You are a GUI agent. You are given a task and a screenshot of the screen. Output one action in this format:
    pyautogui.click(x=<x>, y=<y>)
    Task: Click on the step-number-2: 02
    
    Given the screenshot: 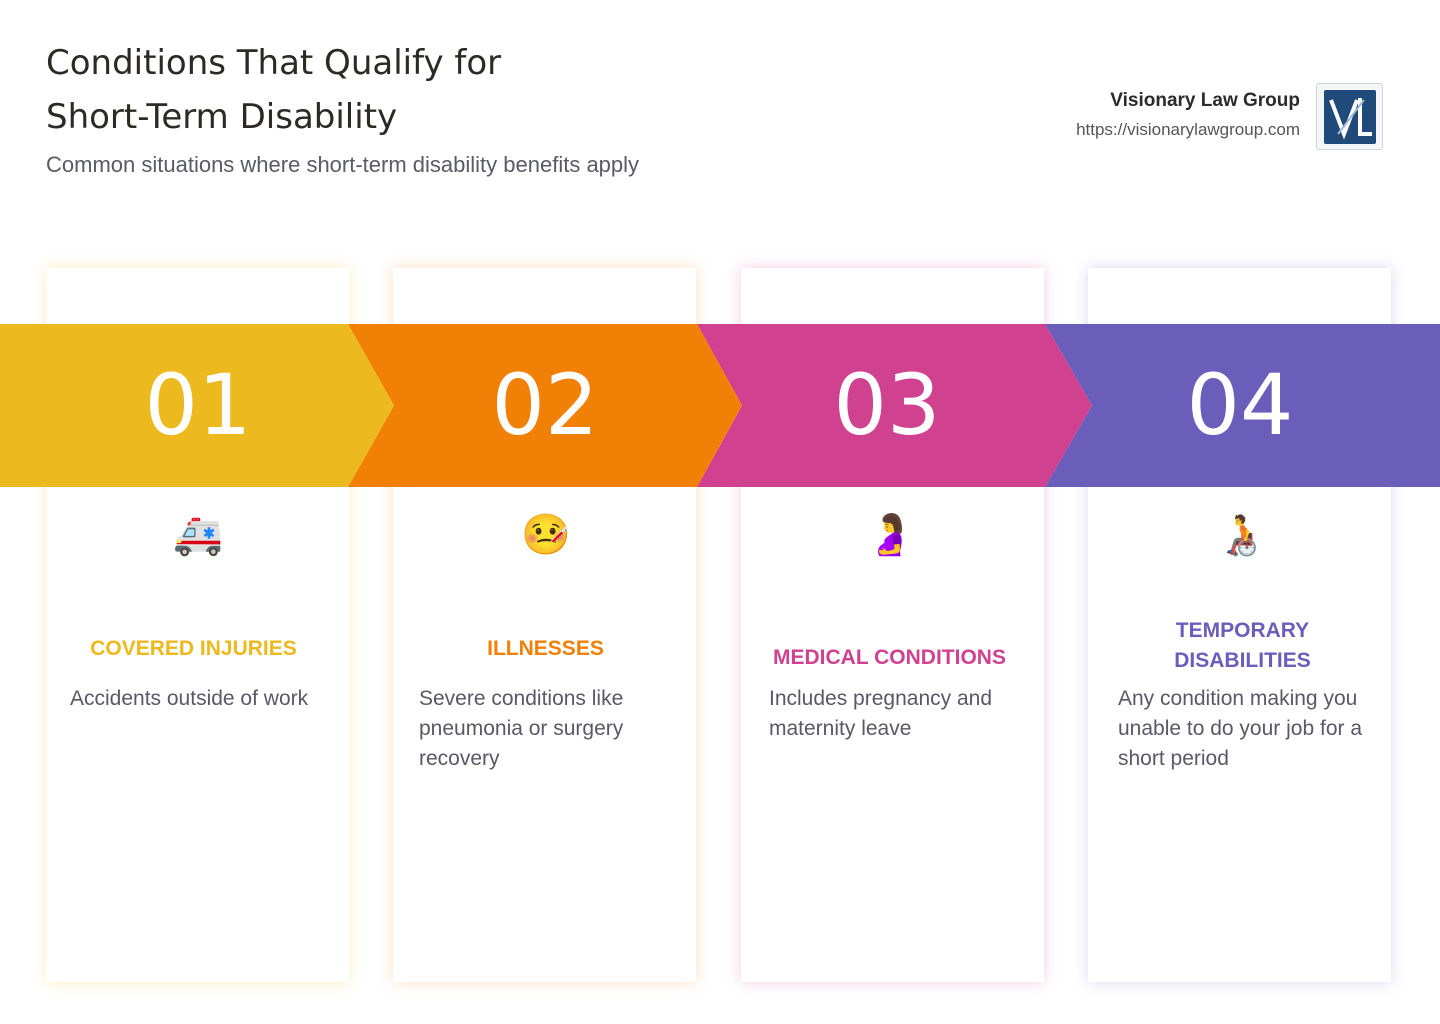 What is the action you would take?
    pyautogui.click(x=545, y=405)
    